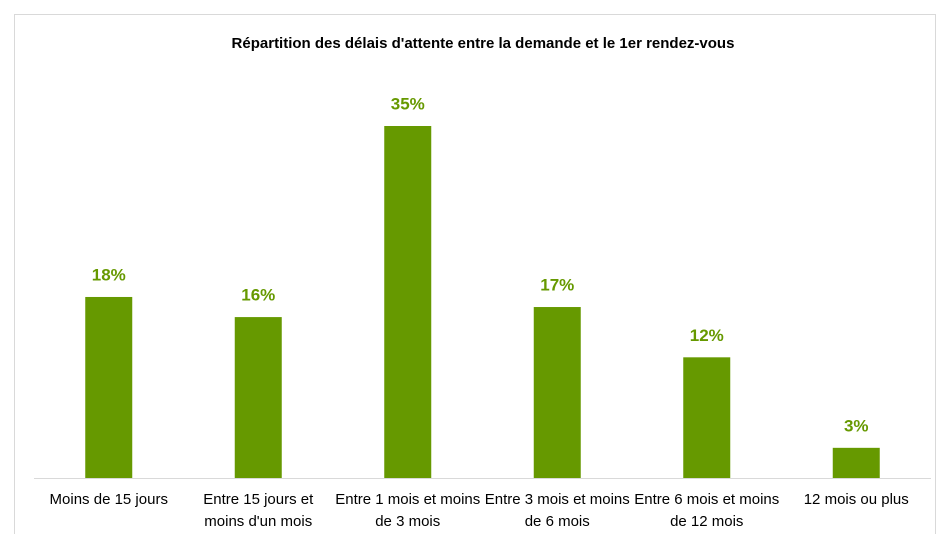 This screenshot has height=534, width=943. What do you see at coordinates (557, 285) in the screenshot?
I see `value-label: 17%` at bounding box center [557, 285].